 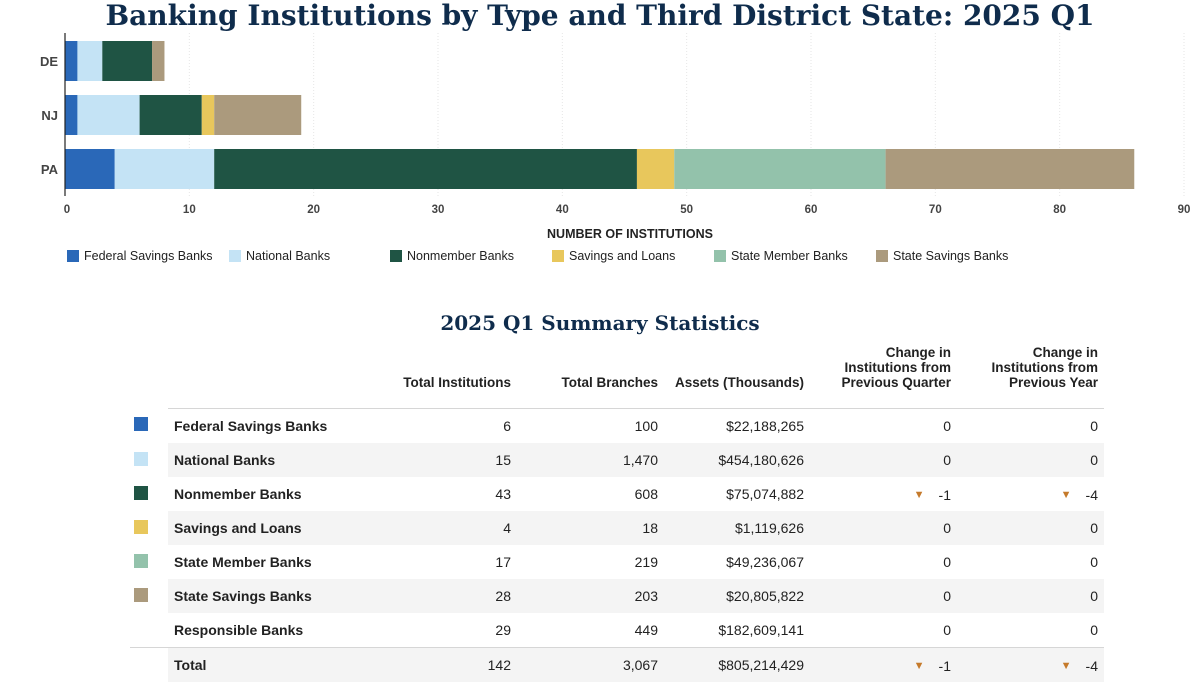 I want to click on legend-label: Nonmember Banks, so click(x=460, y=256).